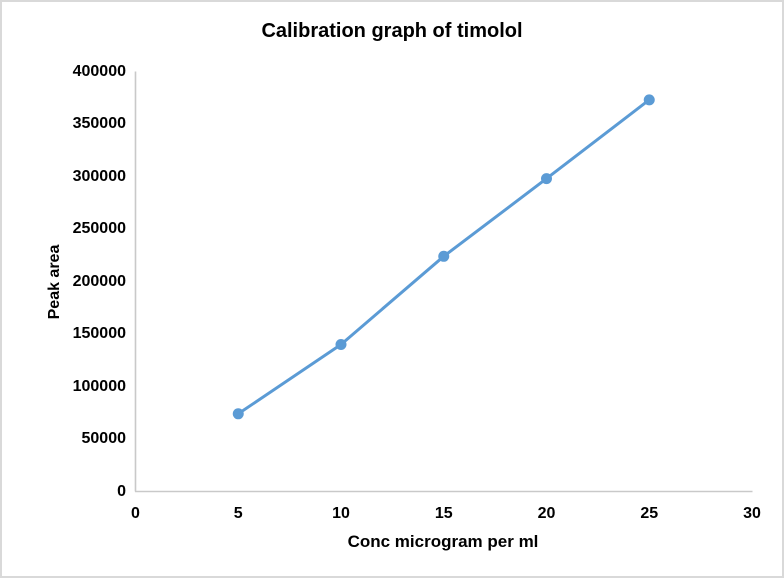 The height and width of the screenshot is (578, 784). I want to click on x-axis-title: Conc microgram per ml, so click(443, 541).